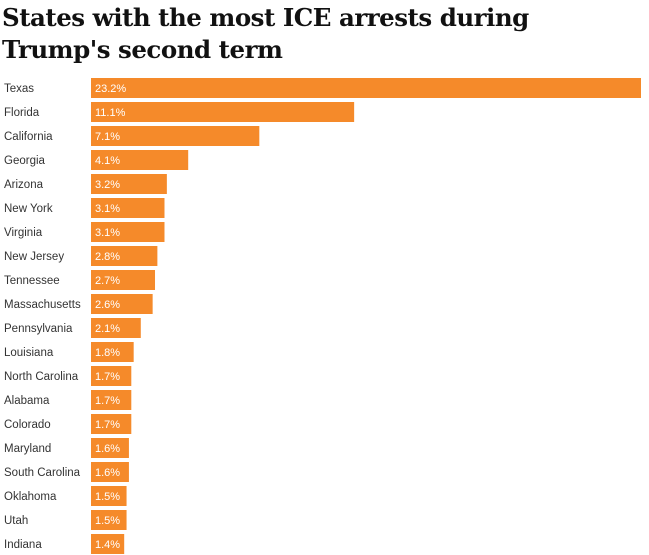 This screenshot has height=555, width=649. I want to click on category-label: South Carolina, so click(42, 473).